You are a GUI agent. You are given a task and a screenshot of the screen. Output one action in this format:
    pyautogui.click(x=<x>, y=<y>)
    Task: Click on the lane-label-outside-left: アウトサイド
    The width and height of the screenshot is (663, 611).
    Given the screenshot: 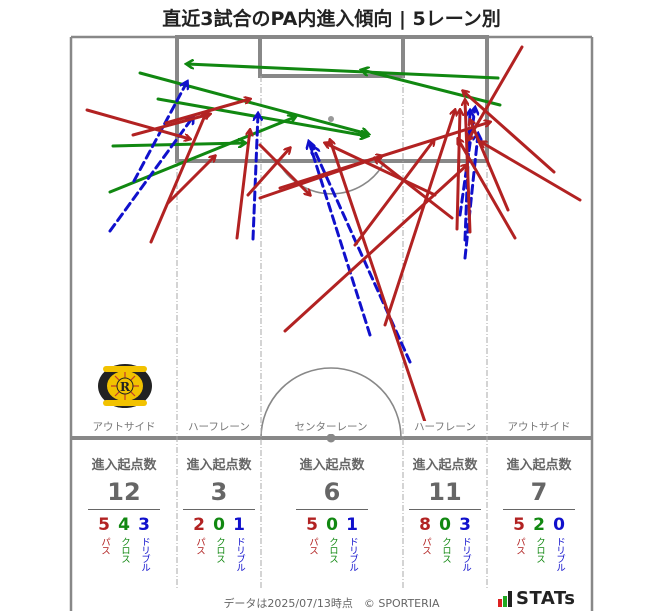 What is the action you would take?
    pyautogui.click(x=124, y=427)
    